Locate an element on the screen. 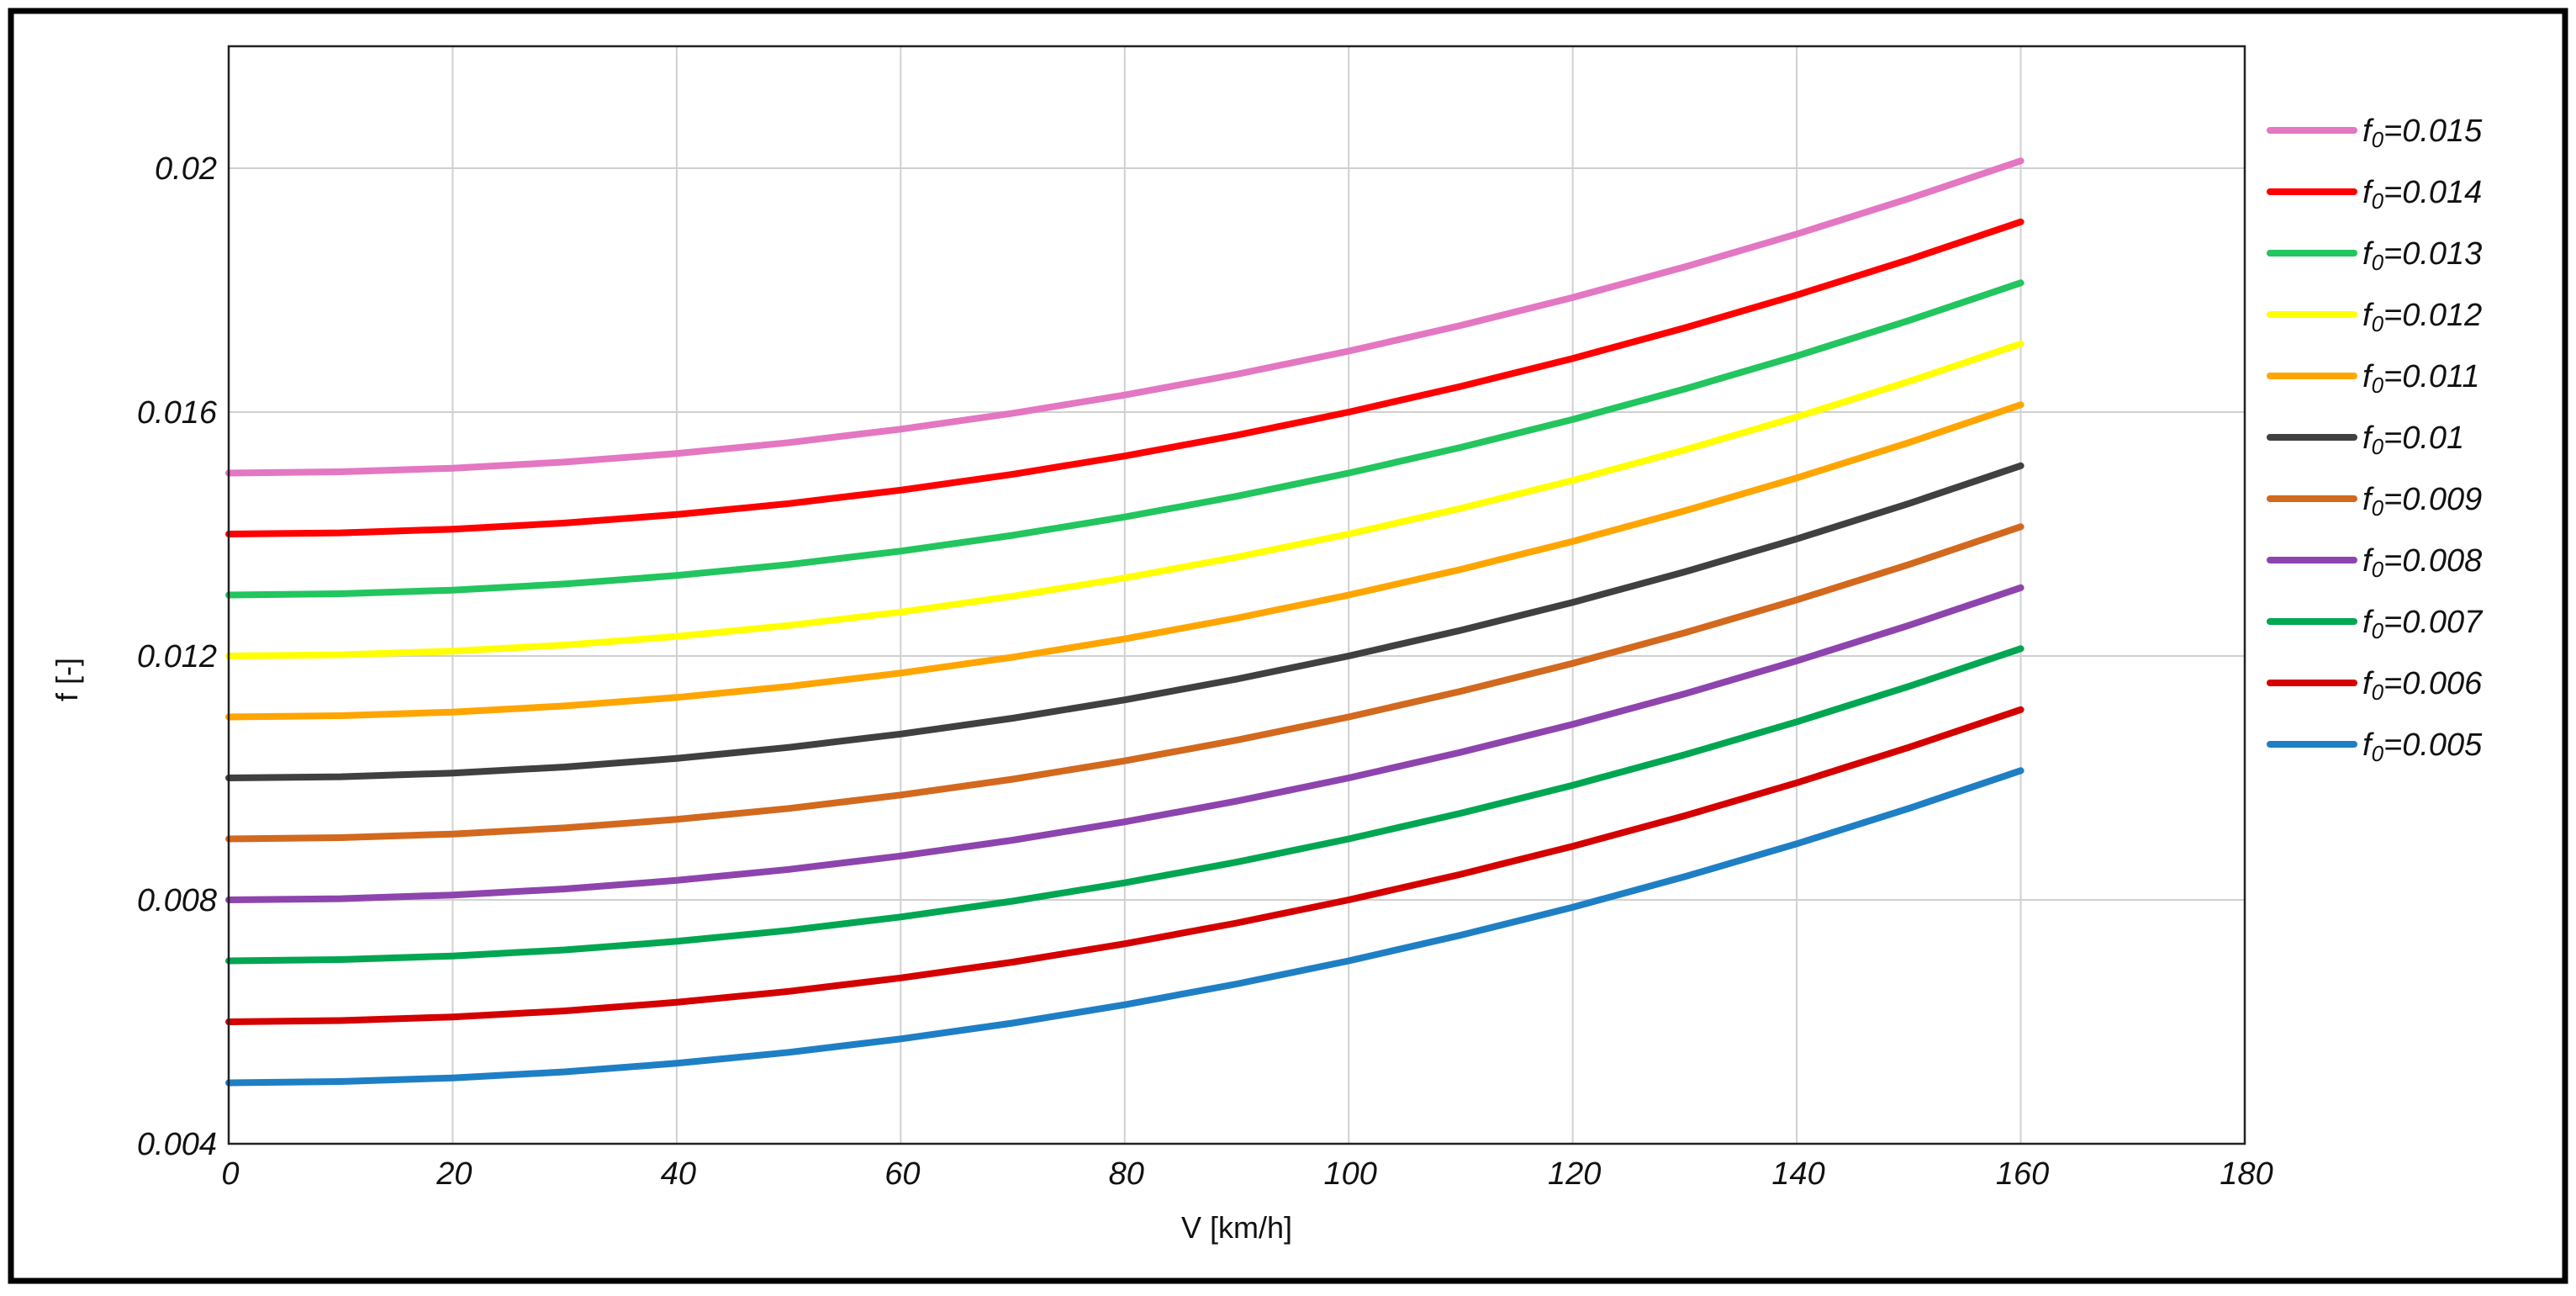 The height and width of the screenshot is (1296, 2576). y-tick-label: 0.008 is located at coordinates (177, 900).